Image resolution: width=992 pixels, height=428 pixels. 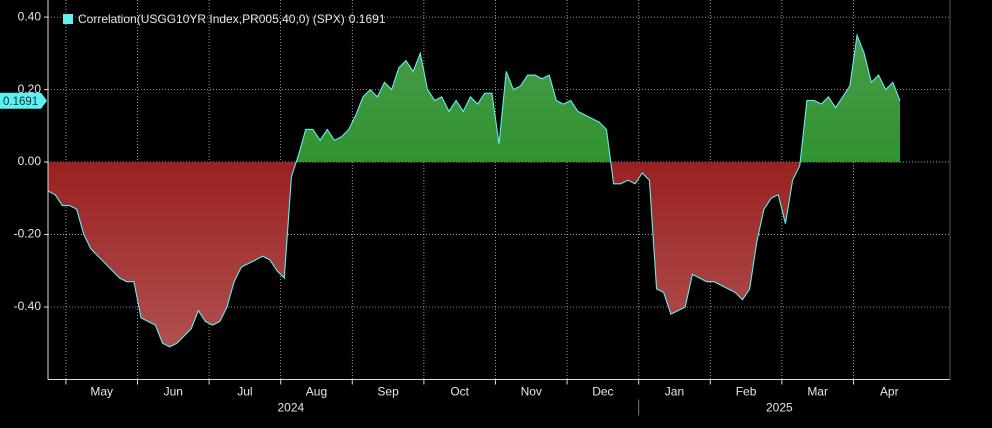 I want to click on x-tick-label: Jul, so click(x=244, y=392).